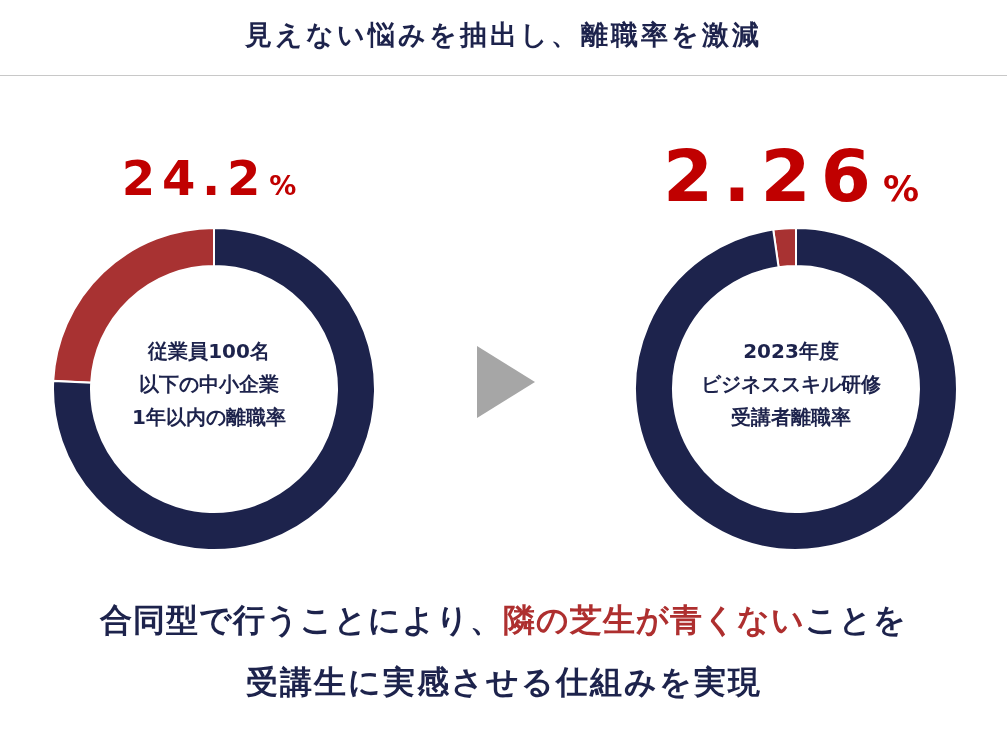 Image resolution: width=1007 pixels, height=730 pixels. Describe the element at coordinates (654, 620) in the screenshot. I see `text: 隣の芝生が青くない` at that location.